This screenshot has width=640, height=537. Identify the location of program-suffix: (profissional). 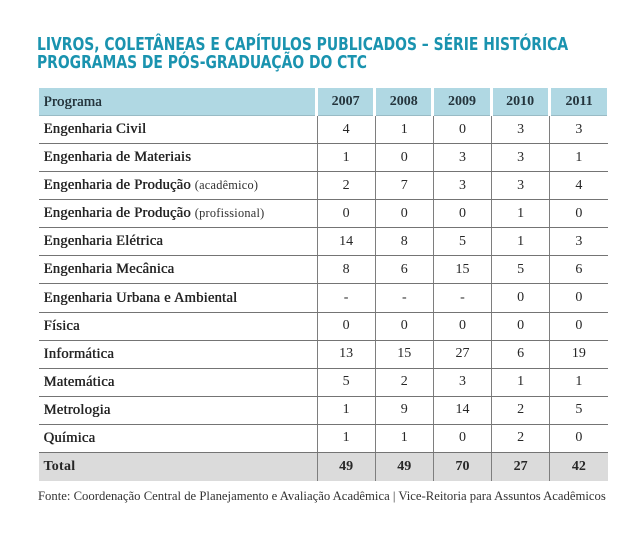
(229, 213).